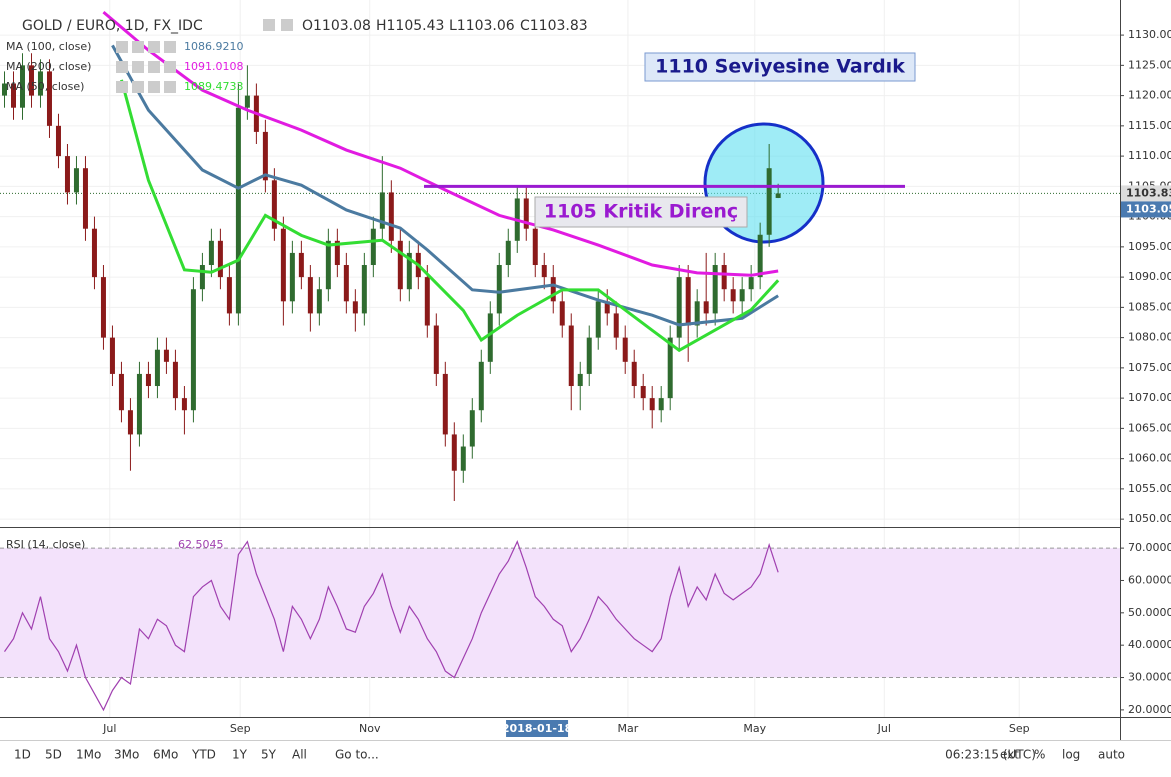  I want to click on y-tick-label: 1050.00, so click(1149, 518).